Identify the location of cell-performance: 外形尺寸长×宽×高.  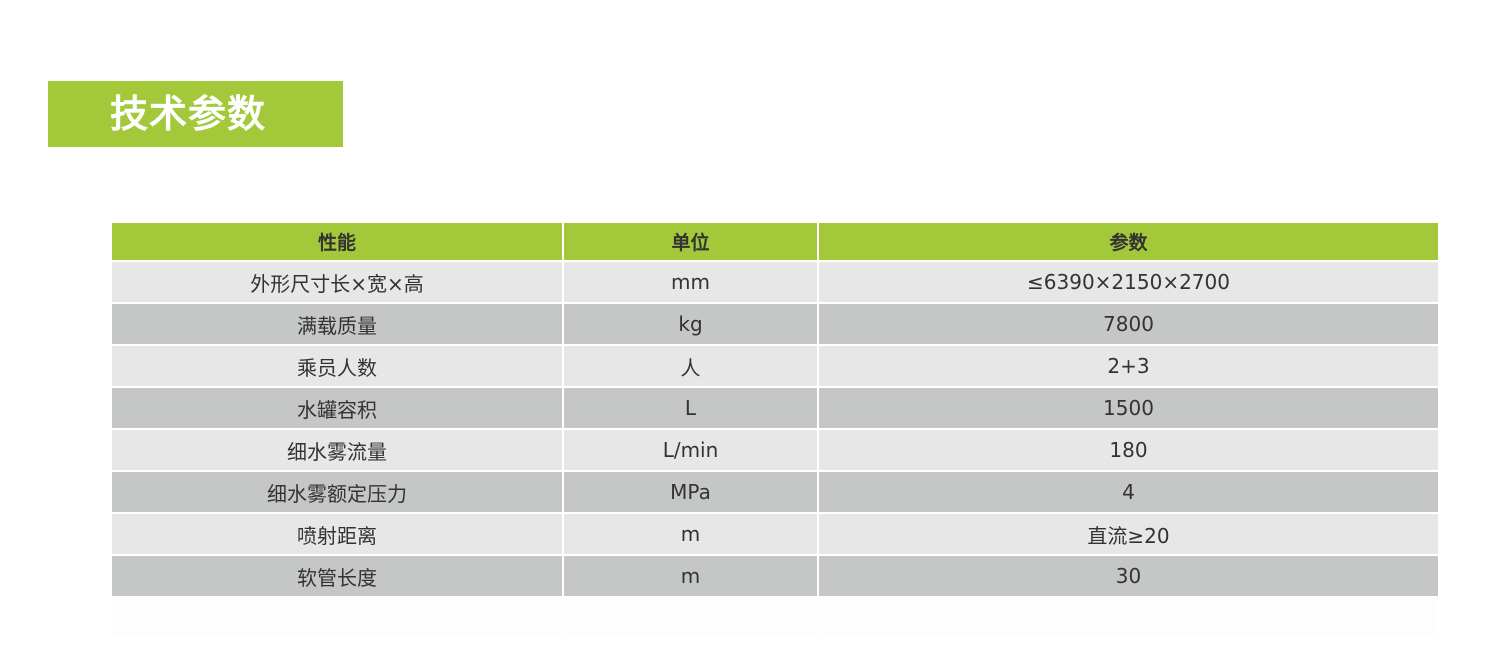
(337, 282).